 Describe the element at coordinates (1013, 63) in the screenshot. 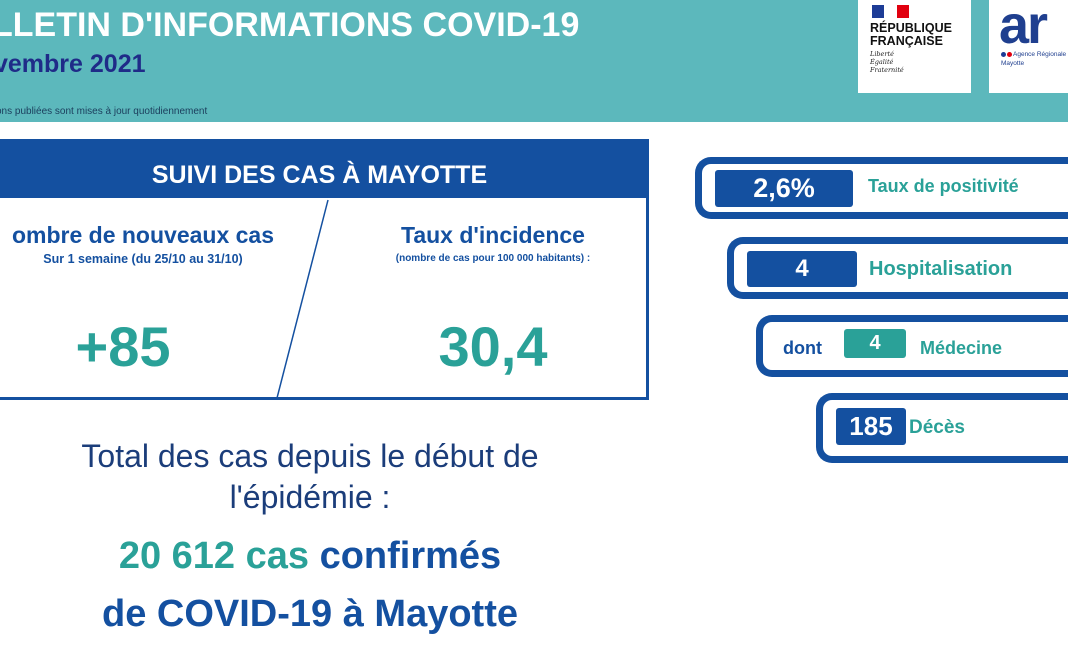

I see `ars-region: Mayotte` at that location.